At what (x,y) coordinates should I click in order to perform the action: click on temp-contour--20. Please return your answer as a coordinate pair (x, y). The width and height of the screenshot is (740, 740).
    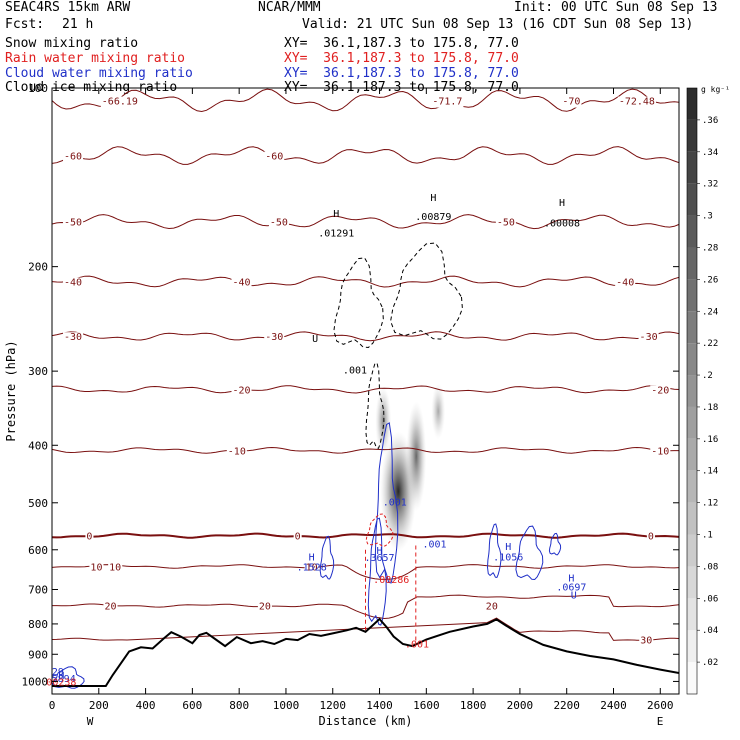
    Looking at the image, I should click on (365, 389).